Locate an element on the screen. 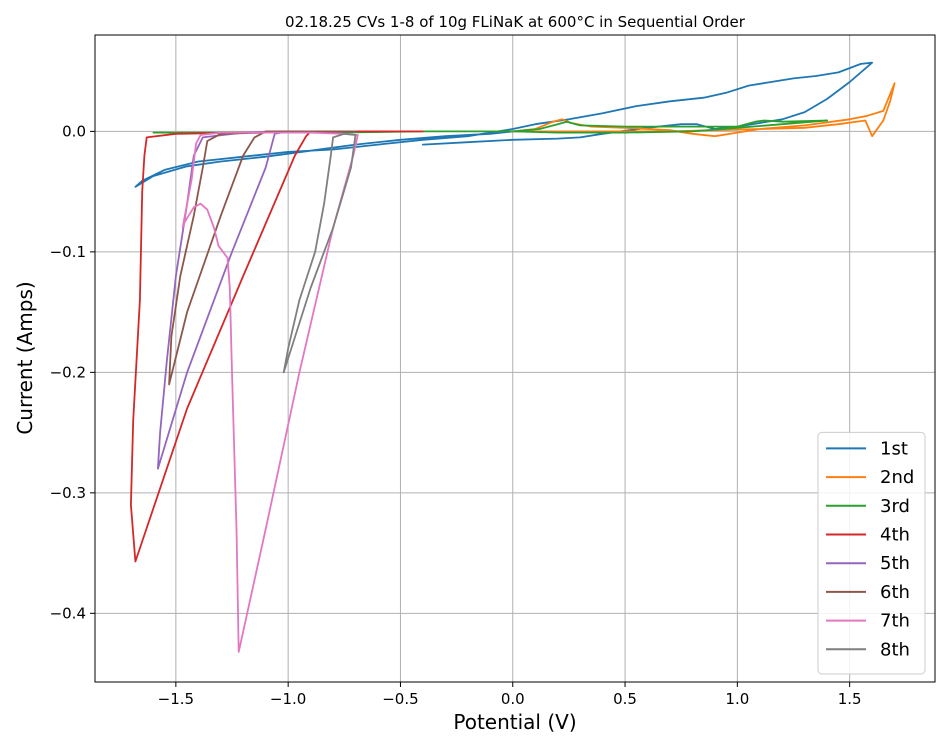 The width and height of the screenshot is (950, 750). x-tick-label: 1.5 is located at coordinates (850, 699).